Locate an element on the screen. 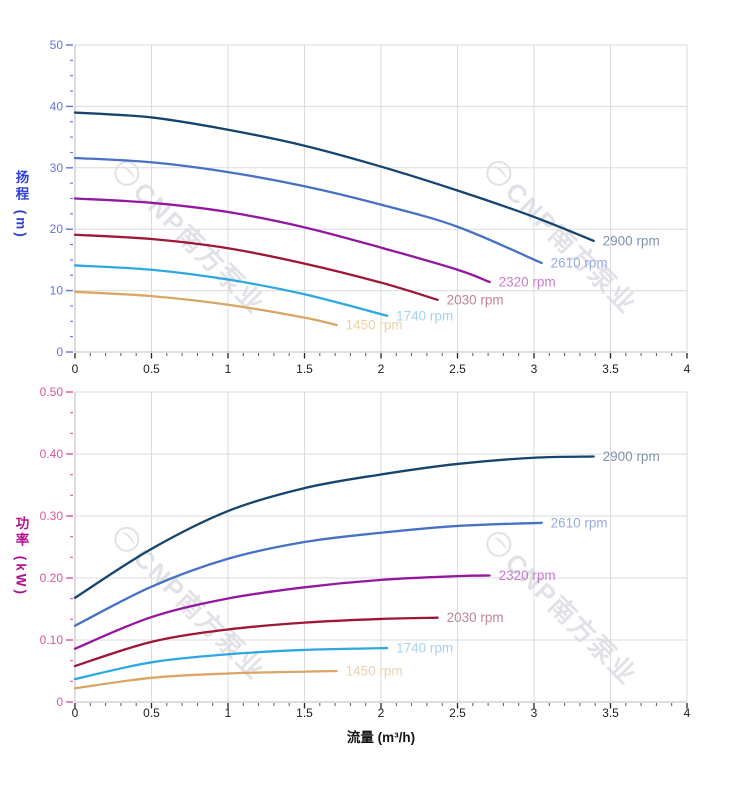 The width and height of the screenshot is (752, 797). head-x-ticks: 0 0.5 1 1.5 2 2.5 3 3.5 4 is located at coordinates (381, 364).